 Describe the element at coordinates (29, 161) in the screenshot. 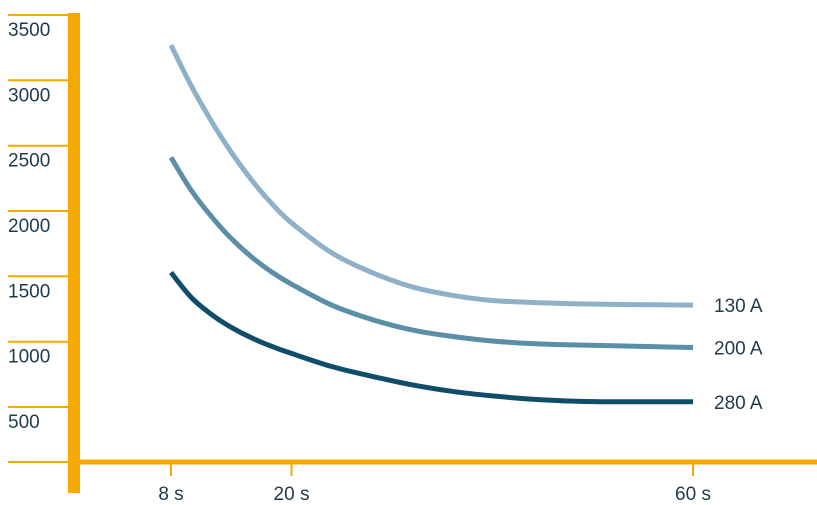

I see `y-tick-label-2500: 2500` at that location.